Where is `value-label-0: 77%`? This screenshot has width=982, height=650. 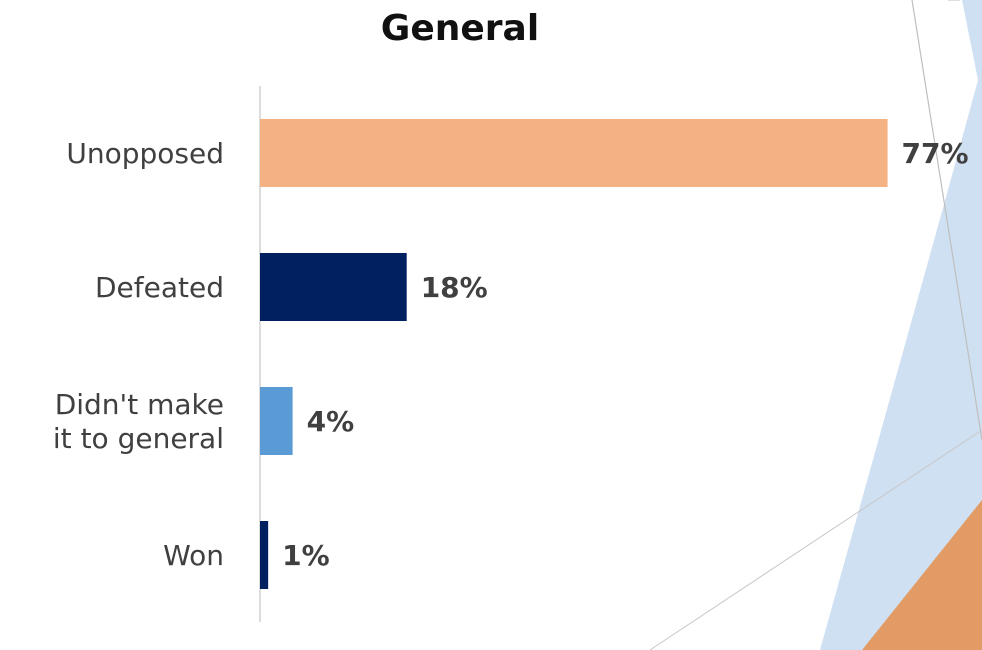
value-label-0: 77% is located at coordinates (935, 153).